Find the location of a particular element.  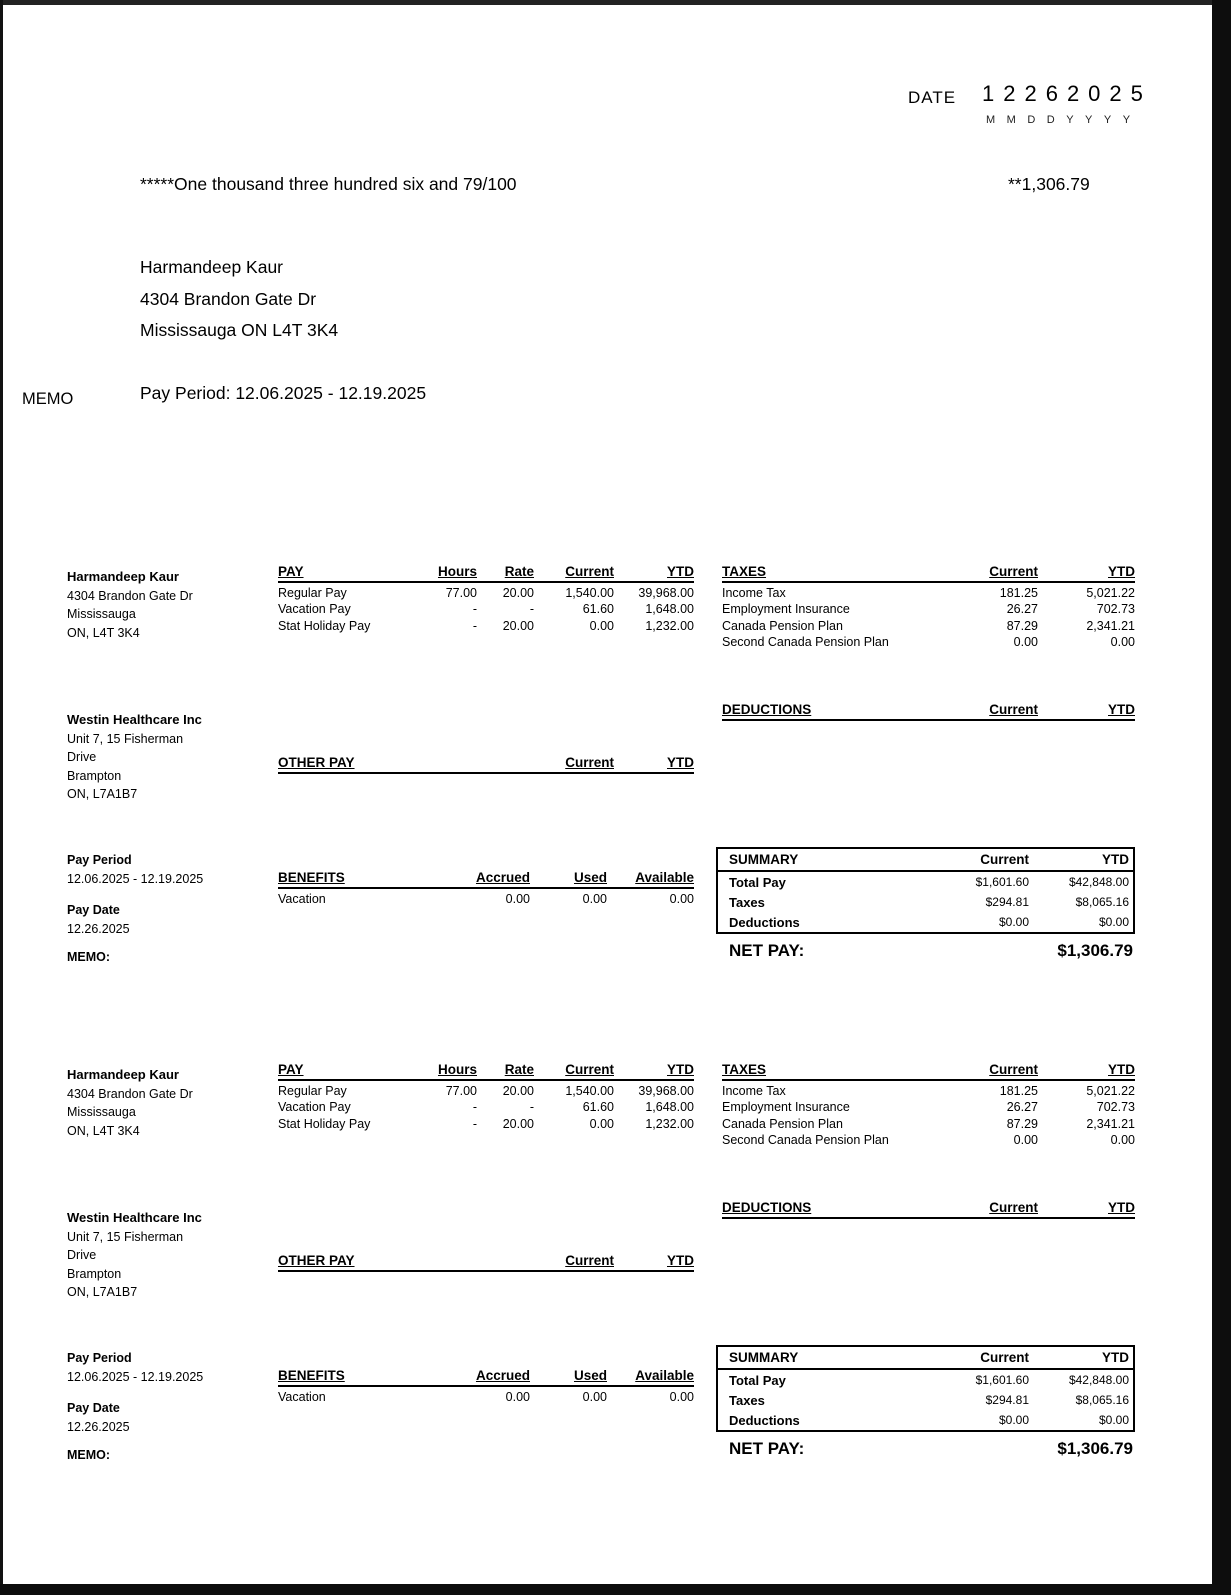

pay-row-label: Stat Holiday Pay is located at coordinates (324, 1123).